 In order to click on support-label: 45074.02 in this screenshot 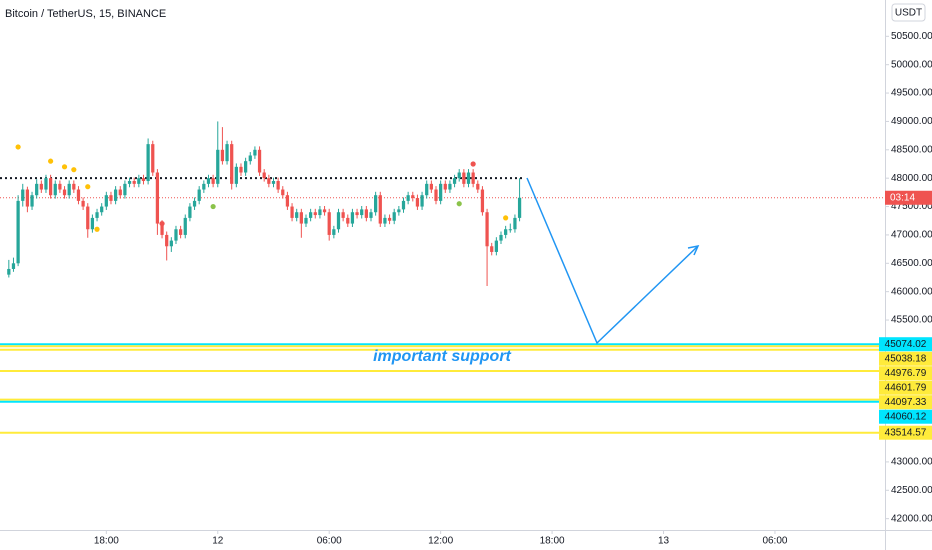, I will do `click(906, 344)`.